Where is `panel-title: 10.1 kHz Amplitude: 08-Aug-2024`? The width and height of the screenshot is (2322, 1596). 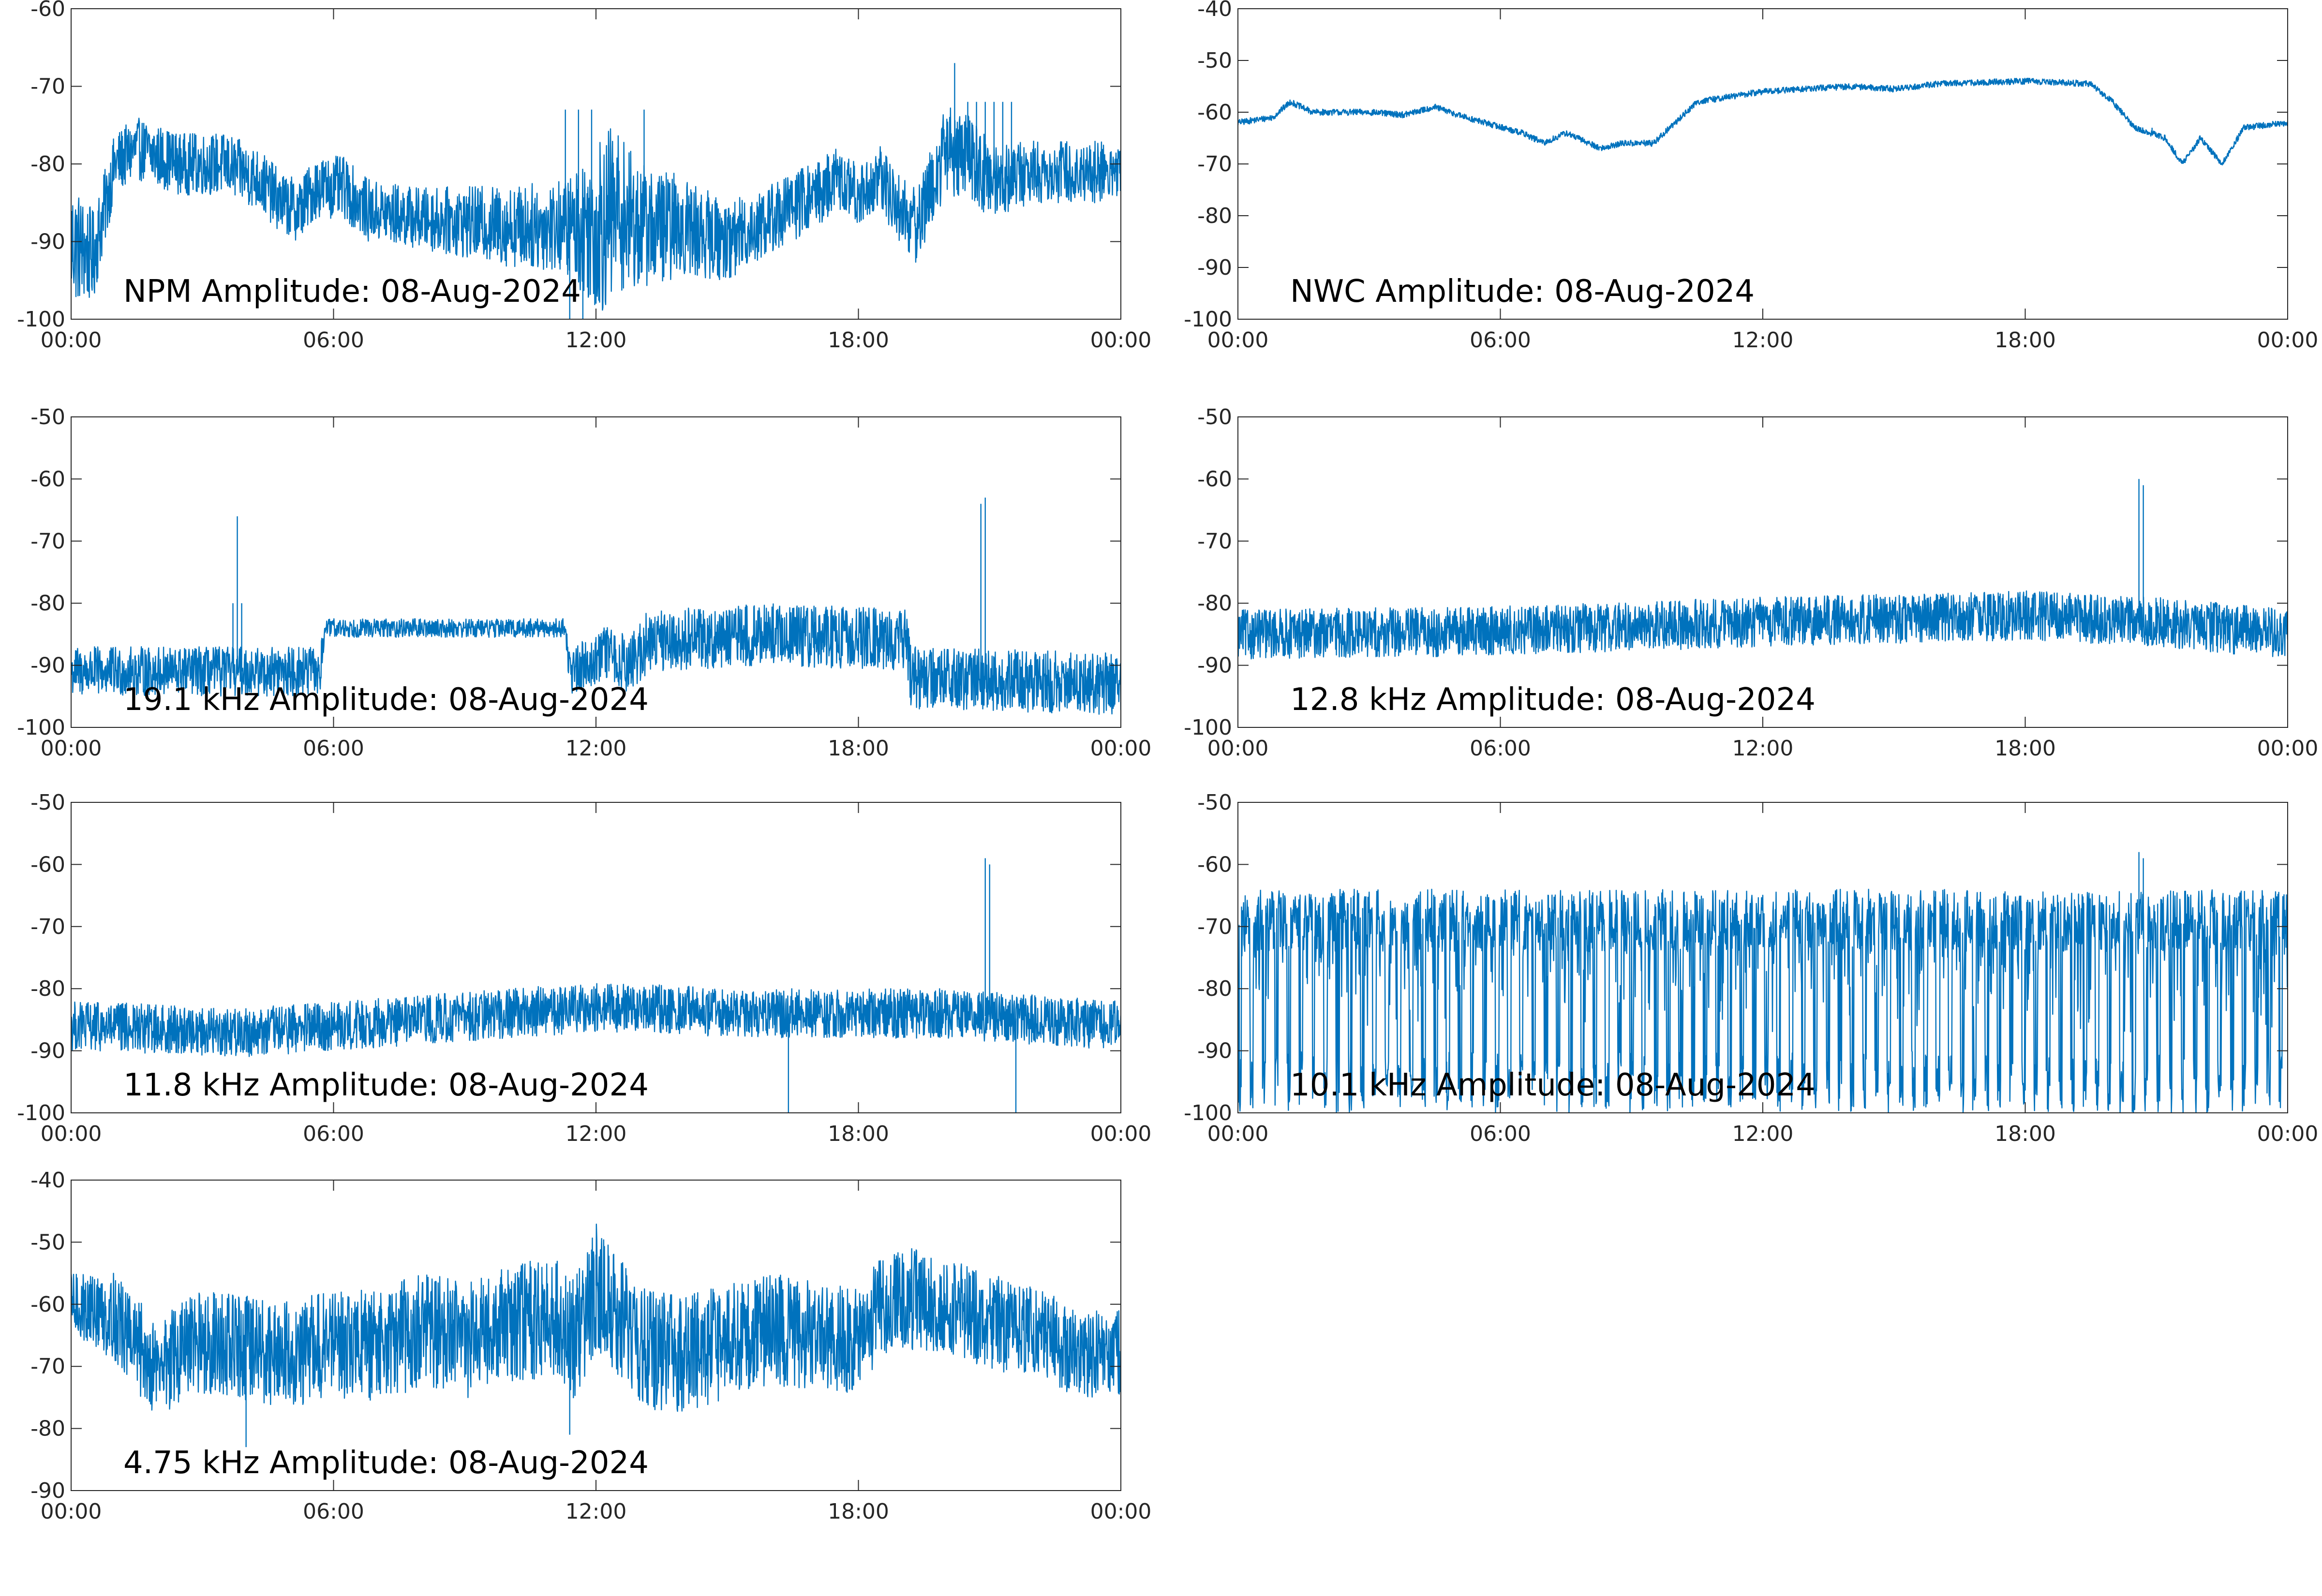 panel-title: 10.1 kHz Amplitude: 08-Aug-2024 is located at coordinates (1553, 1085).